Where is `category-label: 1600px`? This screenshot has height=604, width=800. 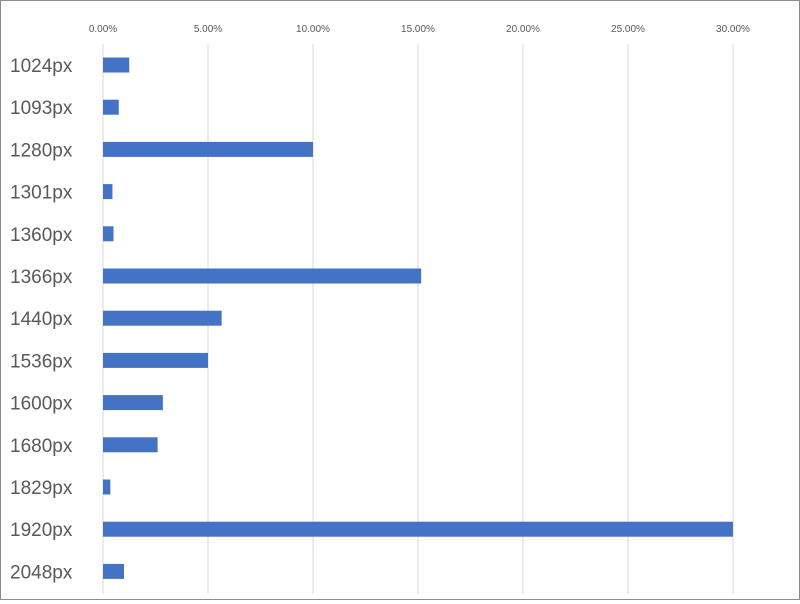
category-label: 1600px is located at coordinates (41, 404).